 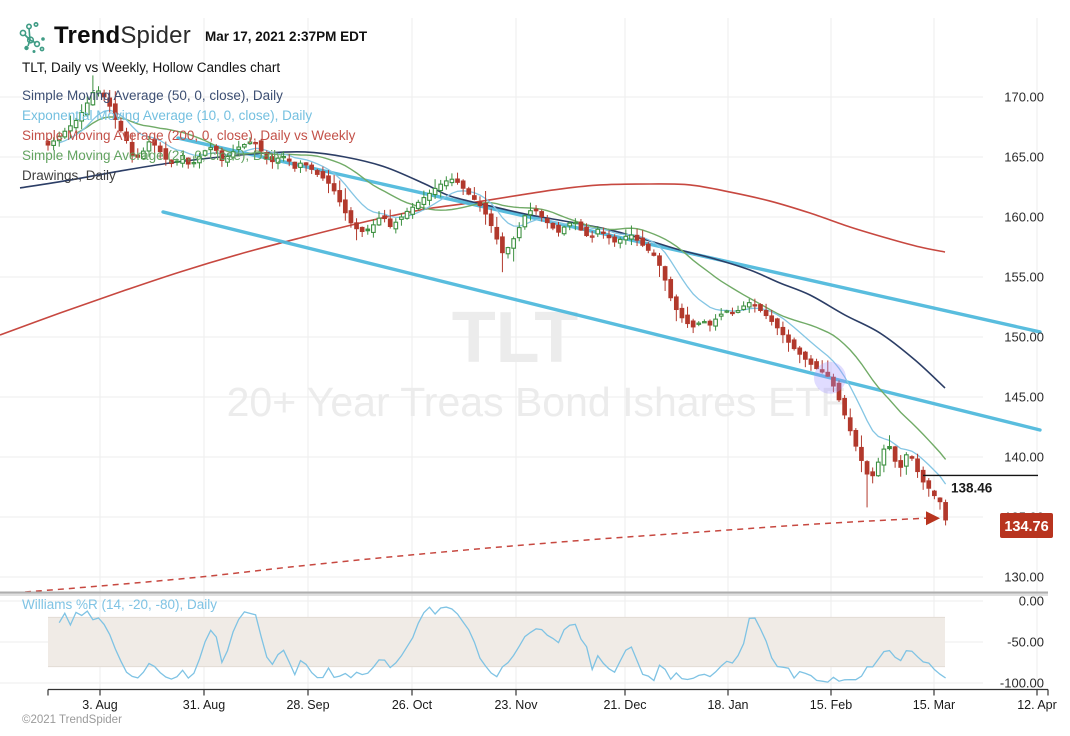 I want to click on x-axis-label: 23. Nov, so click(x=516, y=705).